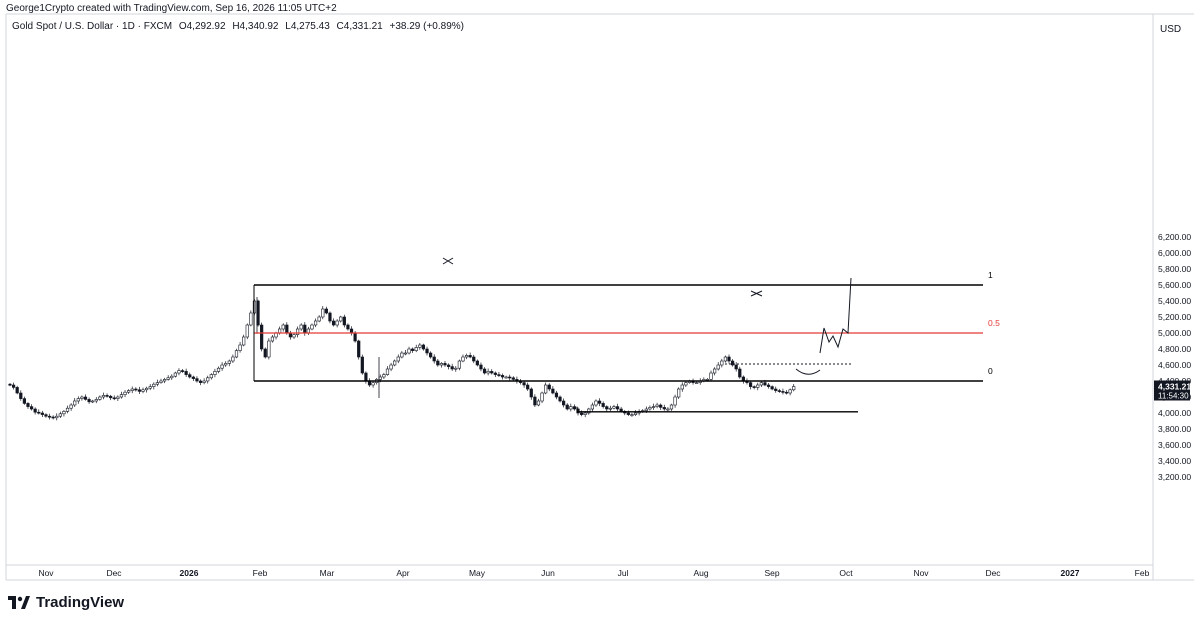 This screenshot has width=1200, height=622. Describe the element at coordinates (1174, 269) in the screenshot. I see `price-tick-label: 5,800.00` at that location.